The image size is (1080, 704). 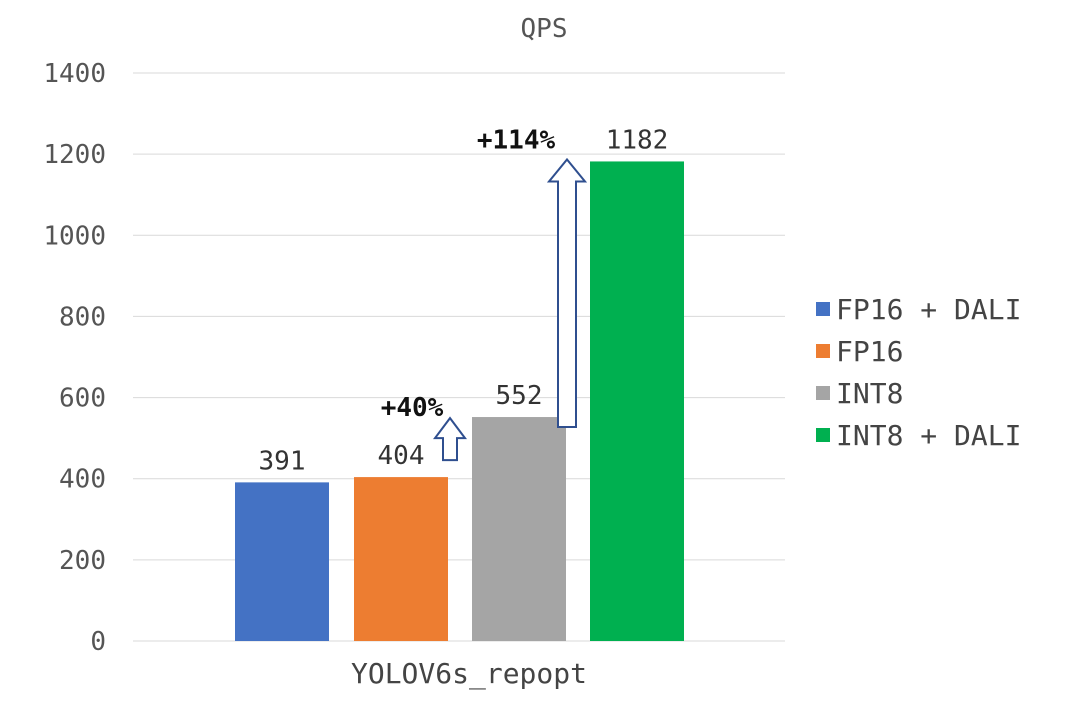 I want to click on bar-fp16-dali, so click(x=282, y=561).